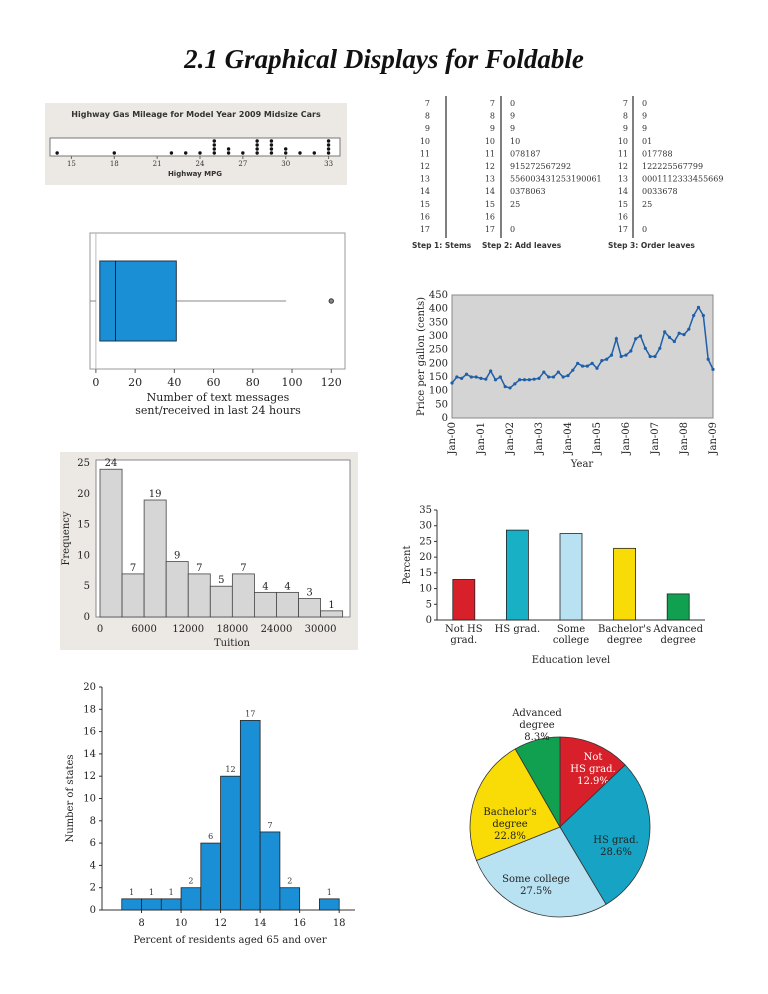 This screenshot has height=994, width=768. I want to click on category-label: Advanced, so click(677, 629).